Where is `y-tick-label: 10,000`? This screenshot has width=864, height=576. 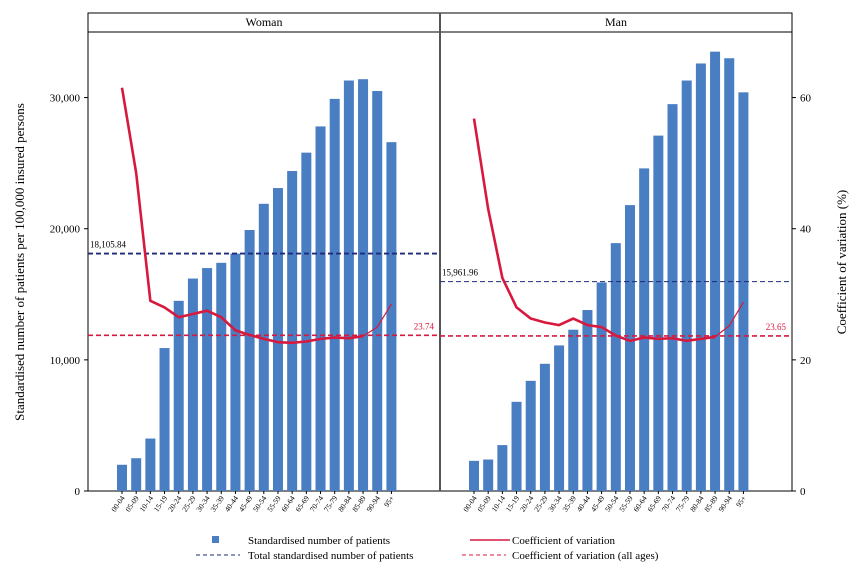
y-tick-label: 10,000 is located at coordinates (65, 361).